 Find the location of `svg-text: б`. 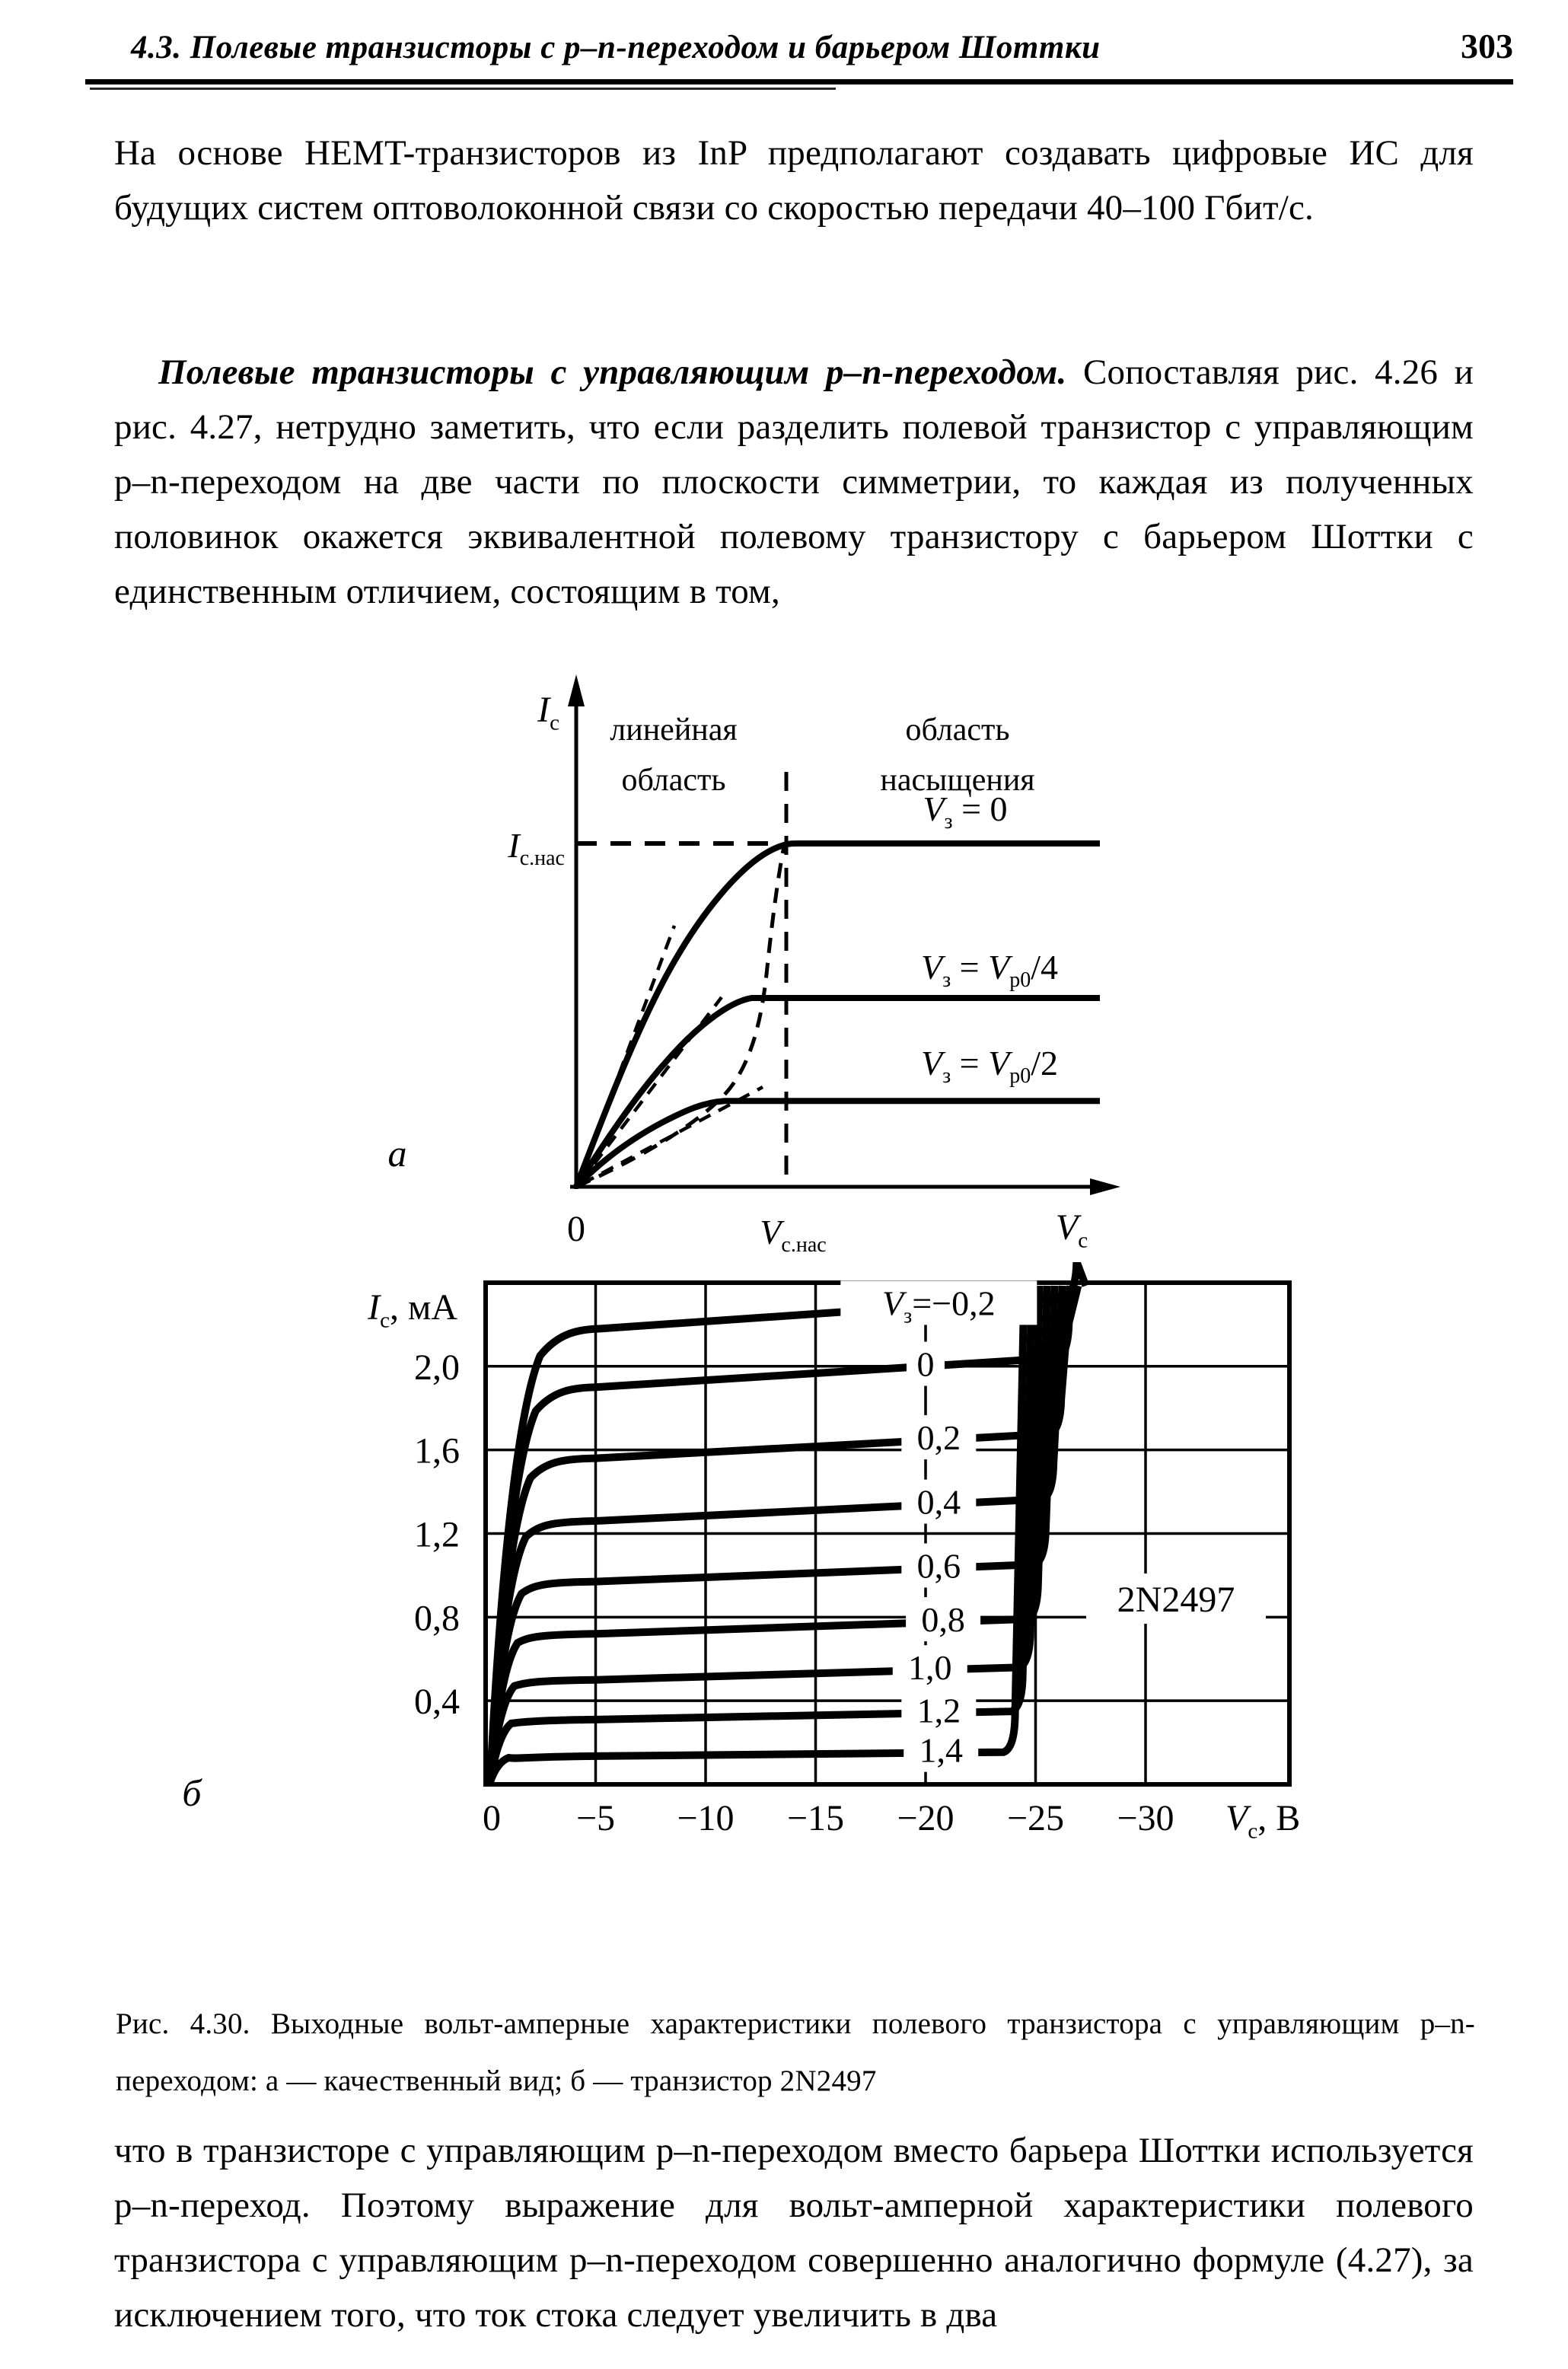

svg-text: б is located at coordinates (192, 1792).